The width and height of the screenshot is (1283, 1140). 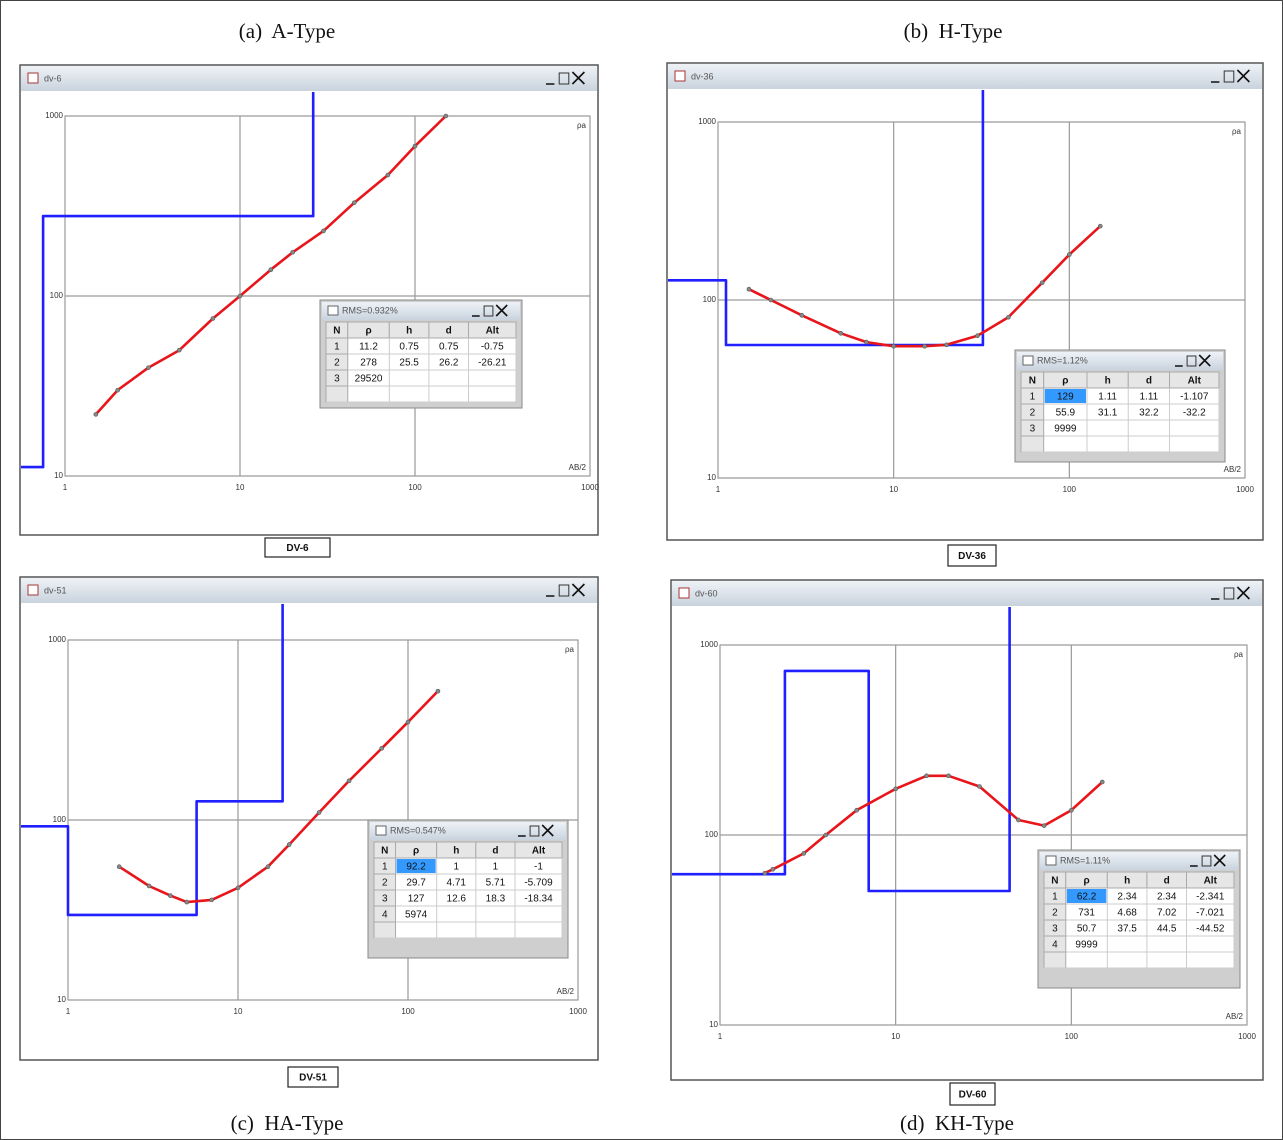 I want to click on window-icon, so click(x=684, y=593).